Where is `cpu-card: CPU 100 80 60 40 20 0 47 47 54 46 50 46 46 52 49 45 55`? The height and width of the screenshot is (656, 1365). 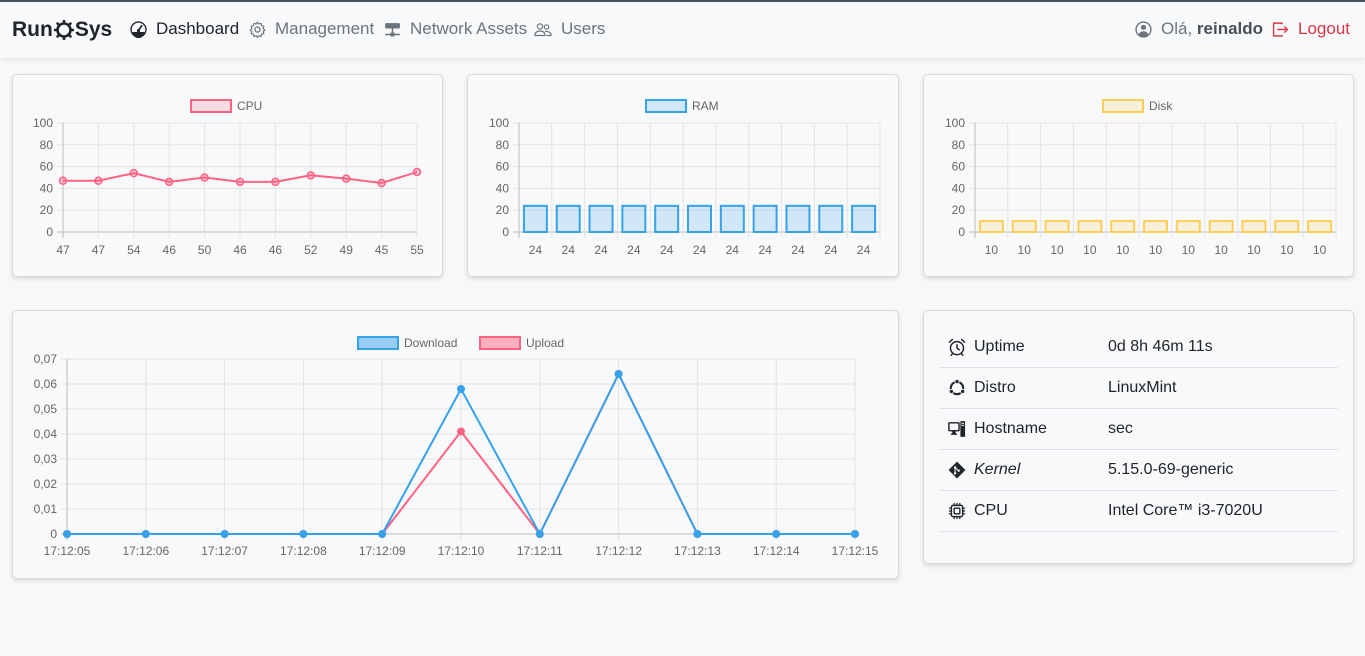 cpu-card: CPU 100 80 60 40 20 0 47 47 54 46 50 46 46 52 49 45 55 is located at coordinates (227, 175).